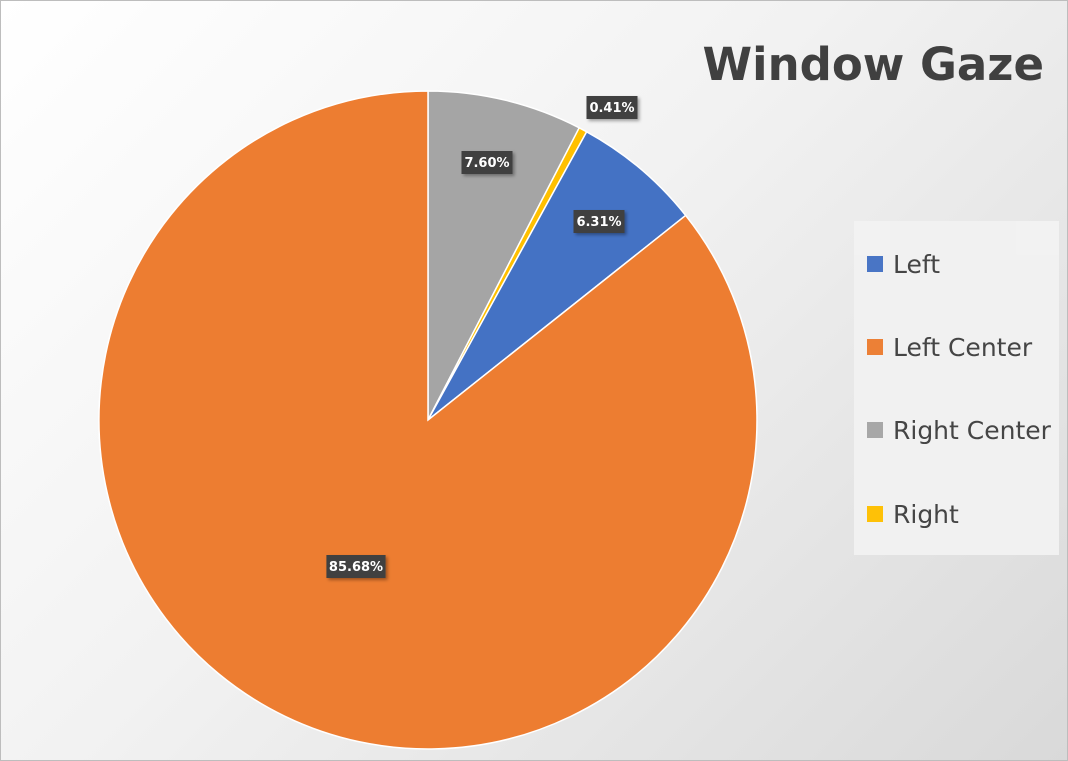 The image size is (1068, 761). I want to click on legend-swatch-right, so click(875, 514).